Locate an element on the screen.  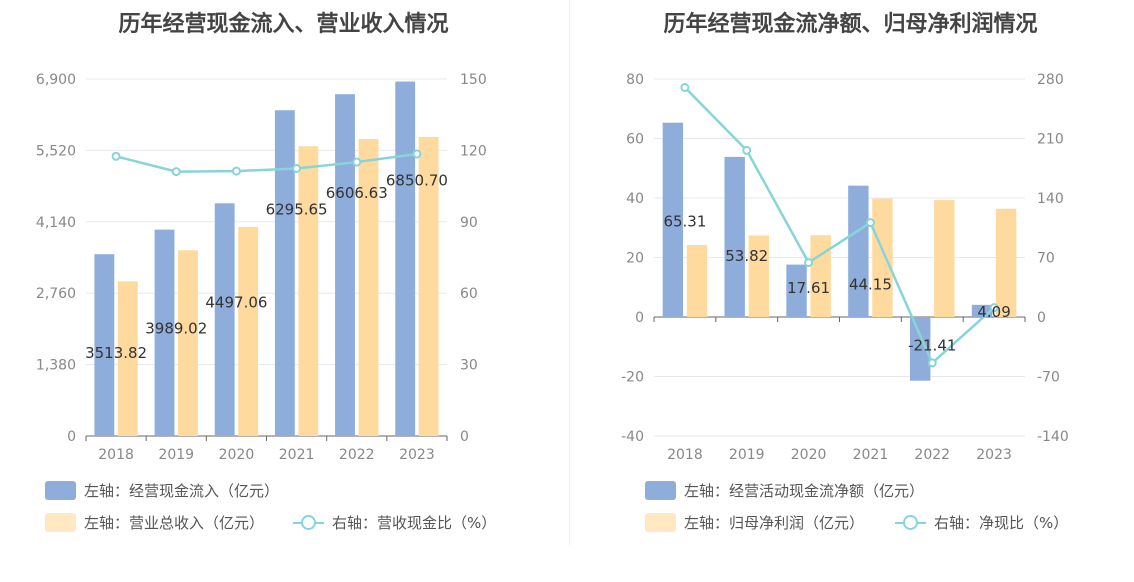
x-tick-label: 2022 is located at coordinates (357, 455).